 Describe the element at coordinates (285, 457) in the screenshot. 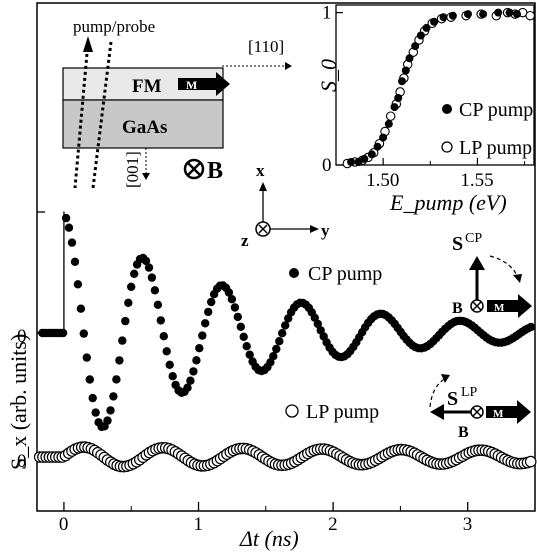

I see `lp-pump-series` at that location.